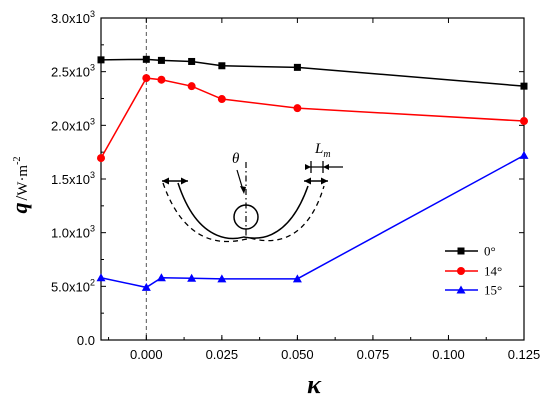 The image size is (550, 403). What do you see at coordinates (73, 232) in the screenshot?
I see `y-tick-label: 1.0x10³` at bounding box center [73, 232].